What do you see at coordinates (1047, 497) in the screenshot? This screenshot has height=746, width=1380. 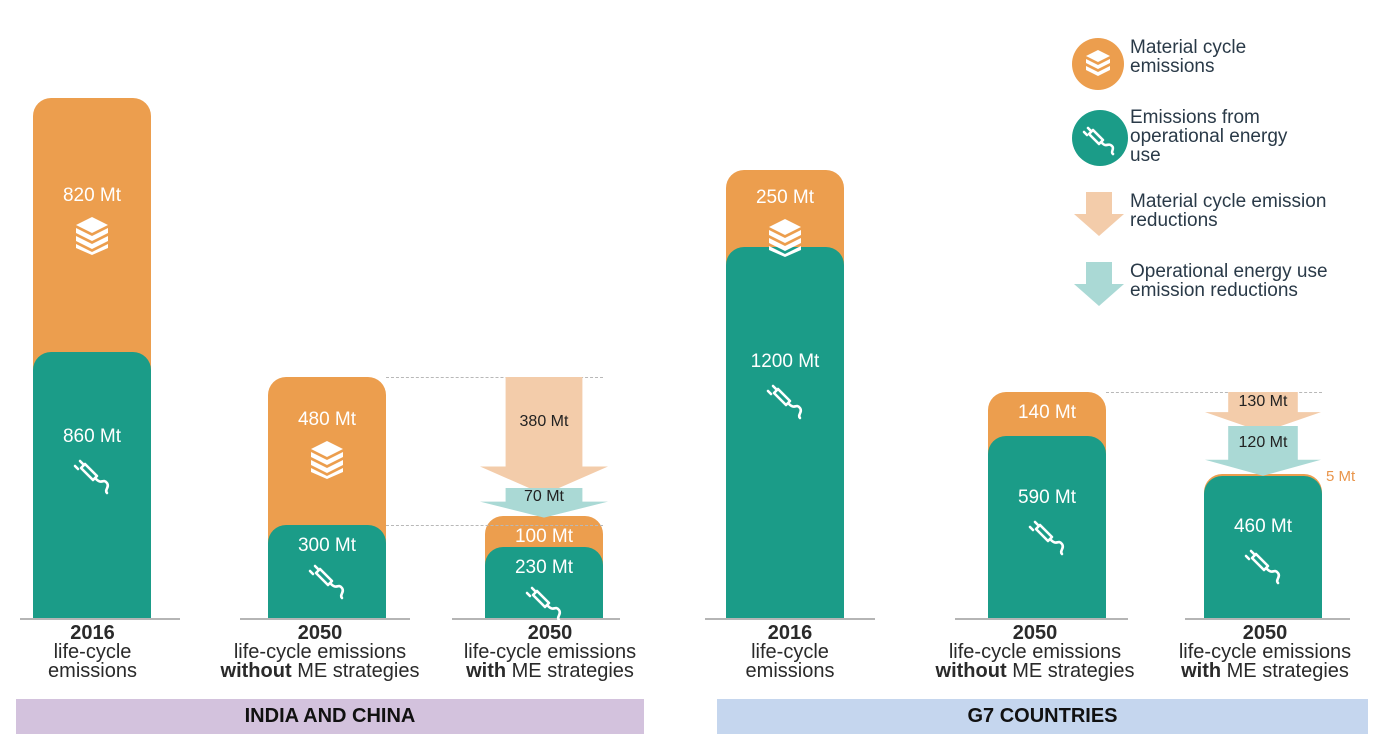 I see `bar-value-label-operational: 590 Mt` at bounding box center [1047, 497].